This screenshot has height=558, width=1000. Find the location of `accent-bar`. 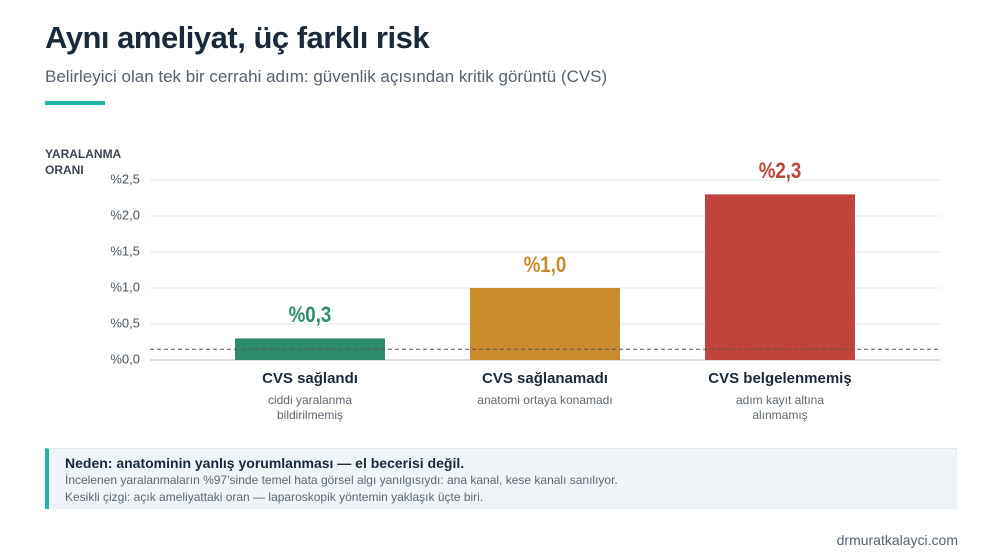

accent-bar is located at coordinates (75, 103).